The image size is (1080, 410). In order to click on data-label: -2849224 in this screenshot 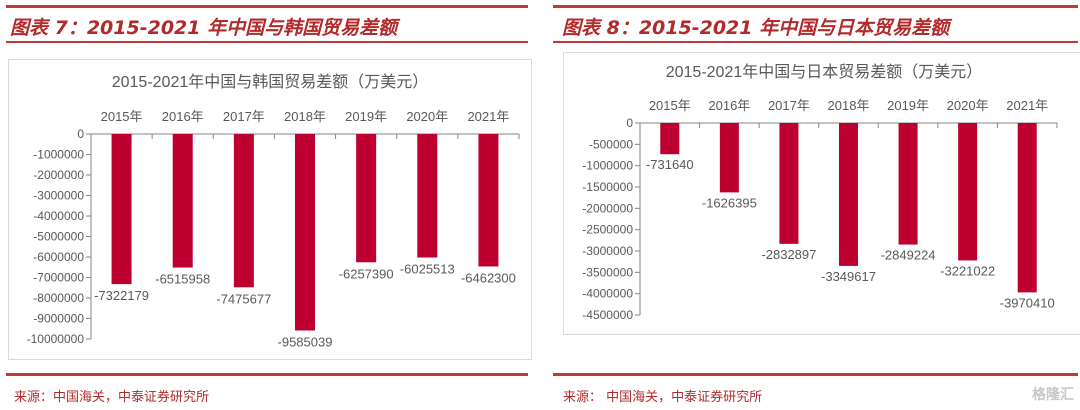, I will do `click(908, 255)`.